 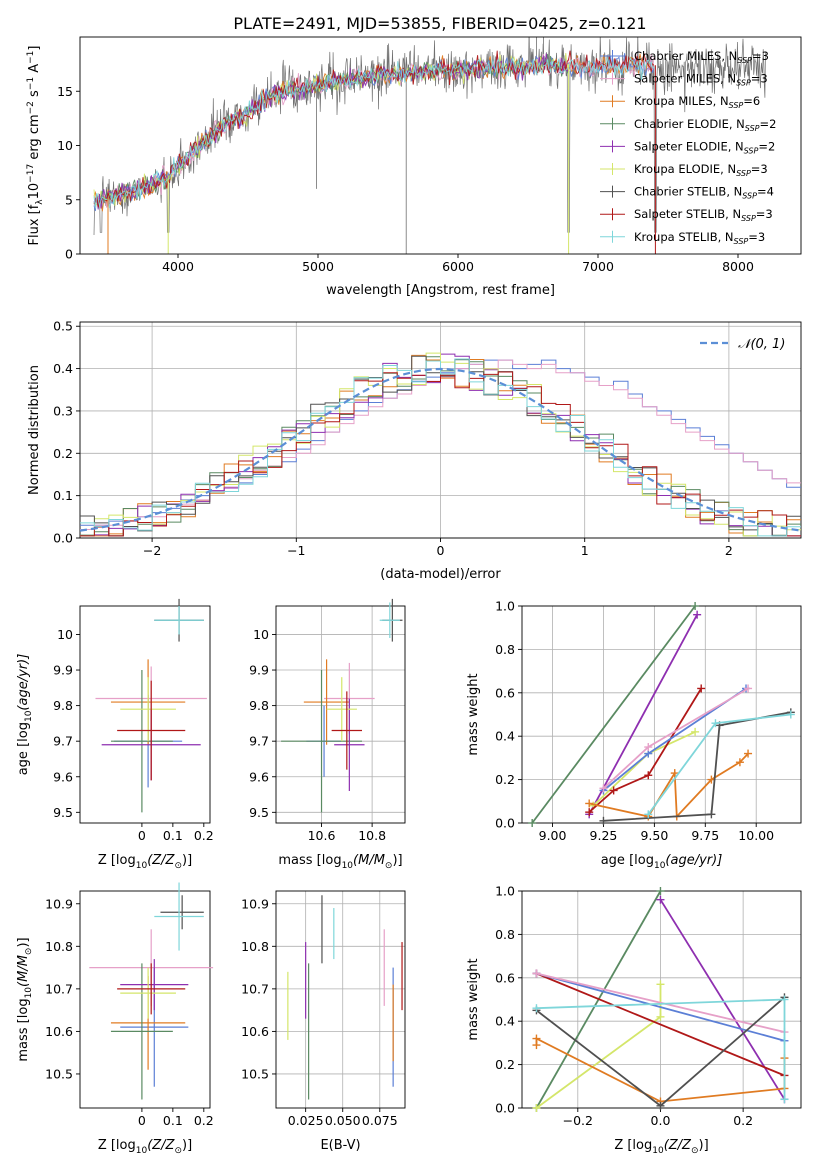 I want to click on x-tick-label: −2, so click(x=152, y=550).